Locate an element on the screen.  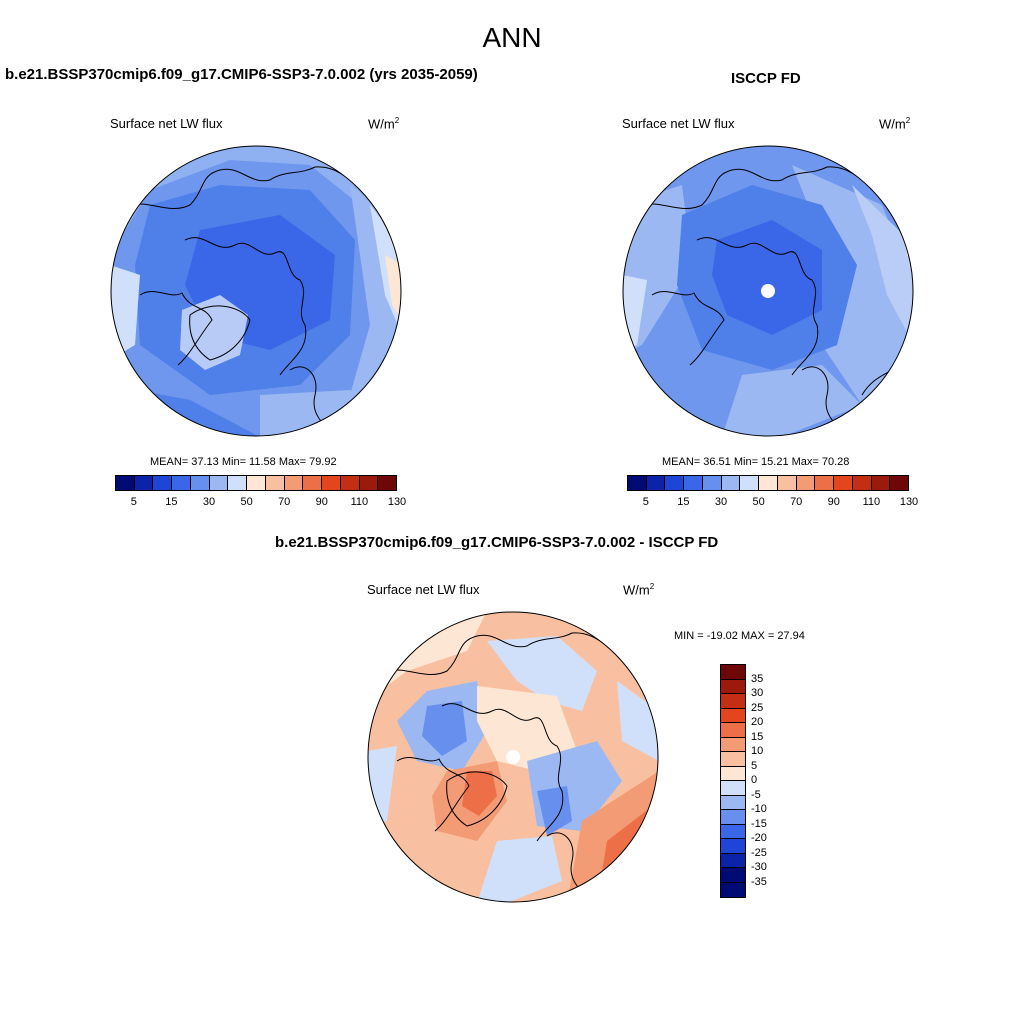
panel-1-polar-map is located at coordinates (256, 291).